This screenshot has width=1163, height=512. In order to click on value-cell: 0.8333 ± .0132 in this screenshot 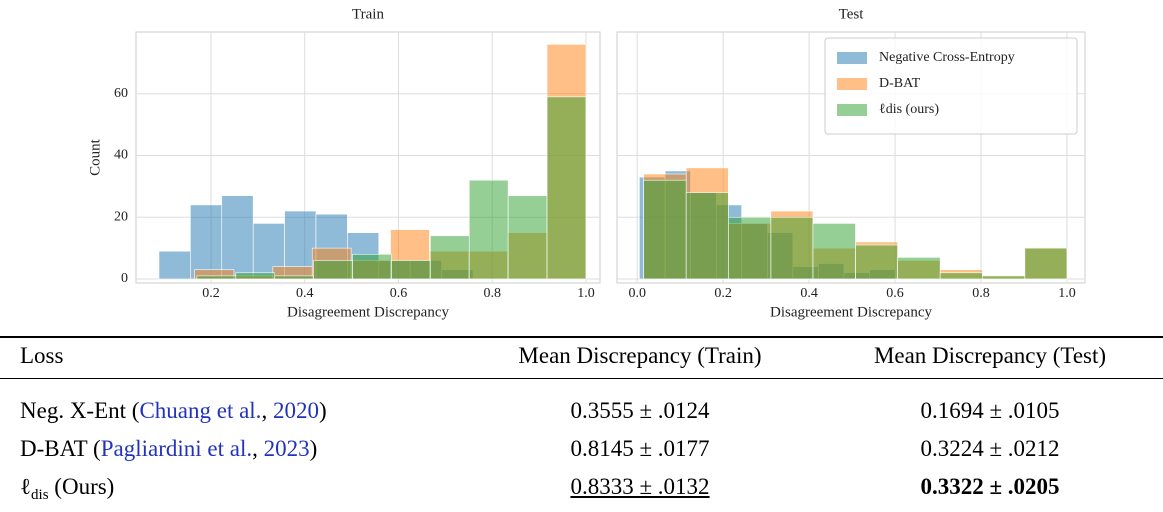, I will do `click(639, 487)`.